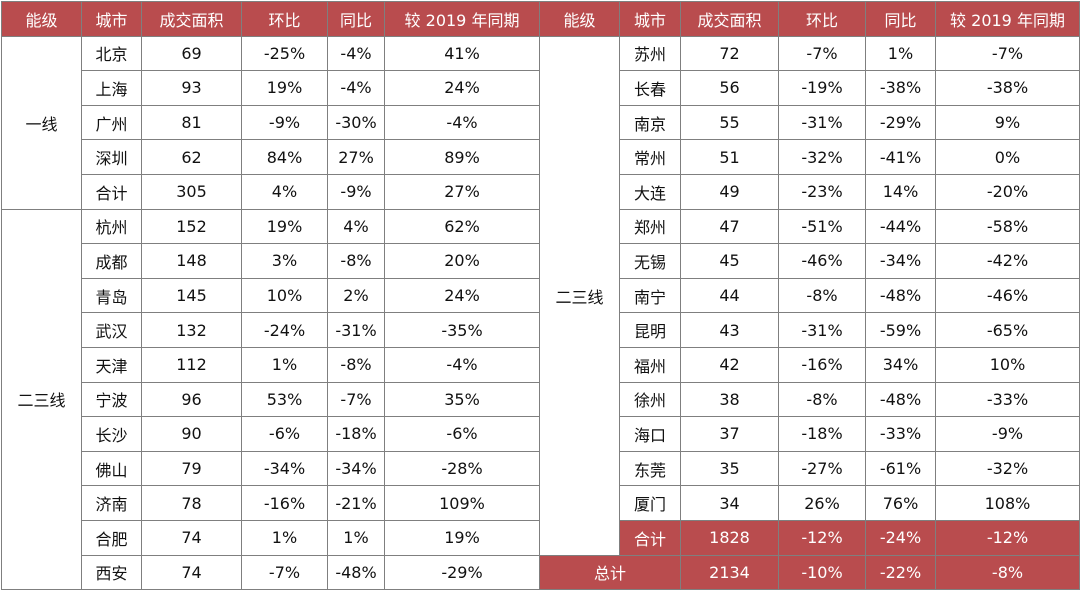 This screenshot has height=597, width=1080. What do you see at coordinates (111, 503) in the screenshot?
I see `city-cell: 济南` at bounding box center [111, 503].